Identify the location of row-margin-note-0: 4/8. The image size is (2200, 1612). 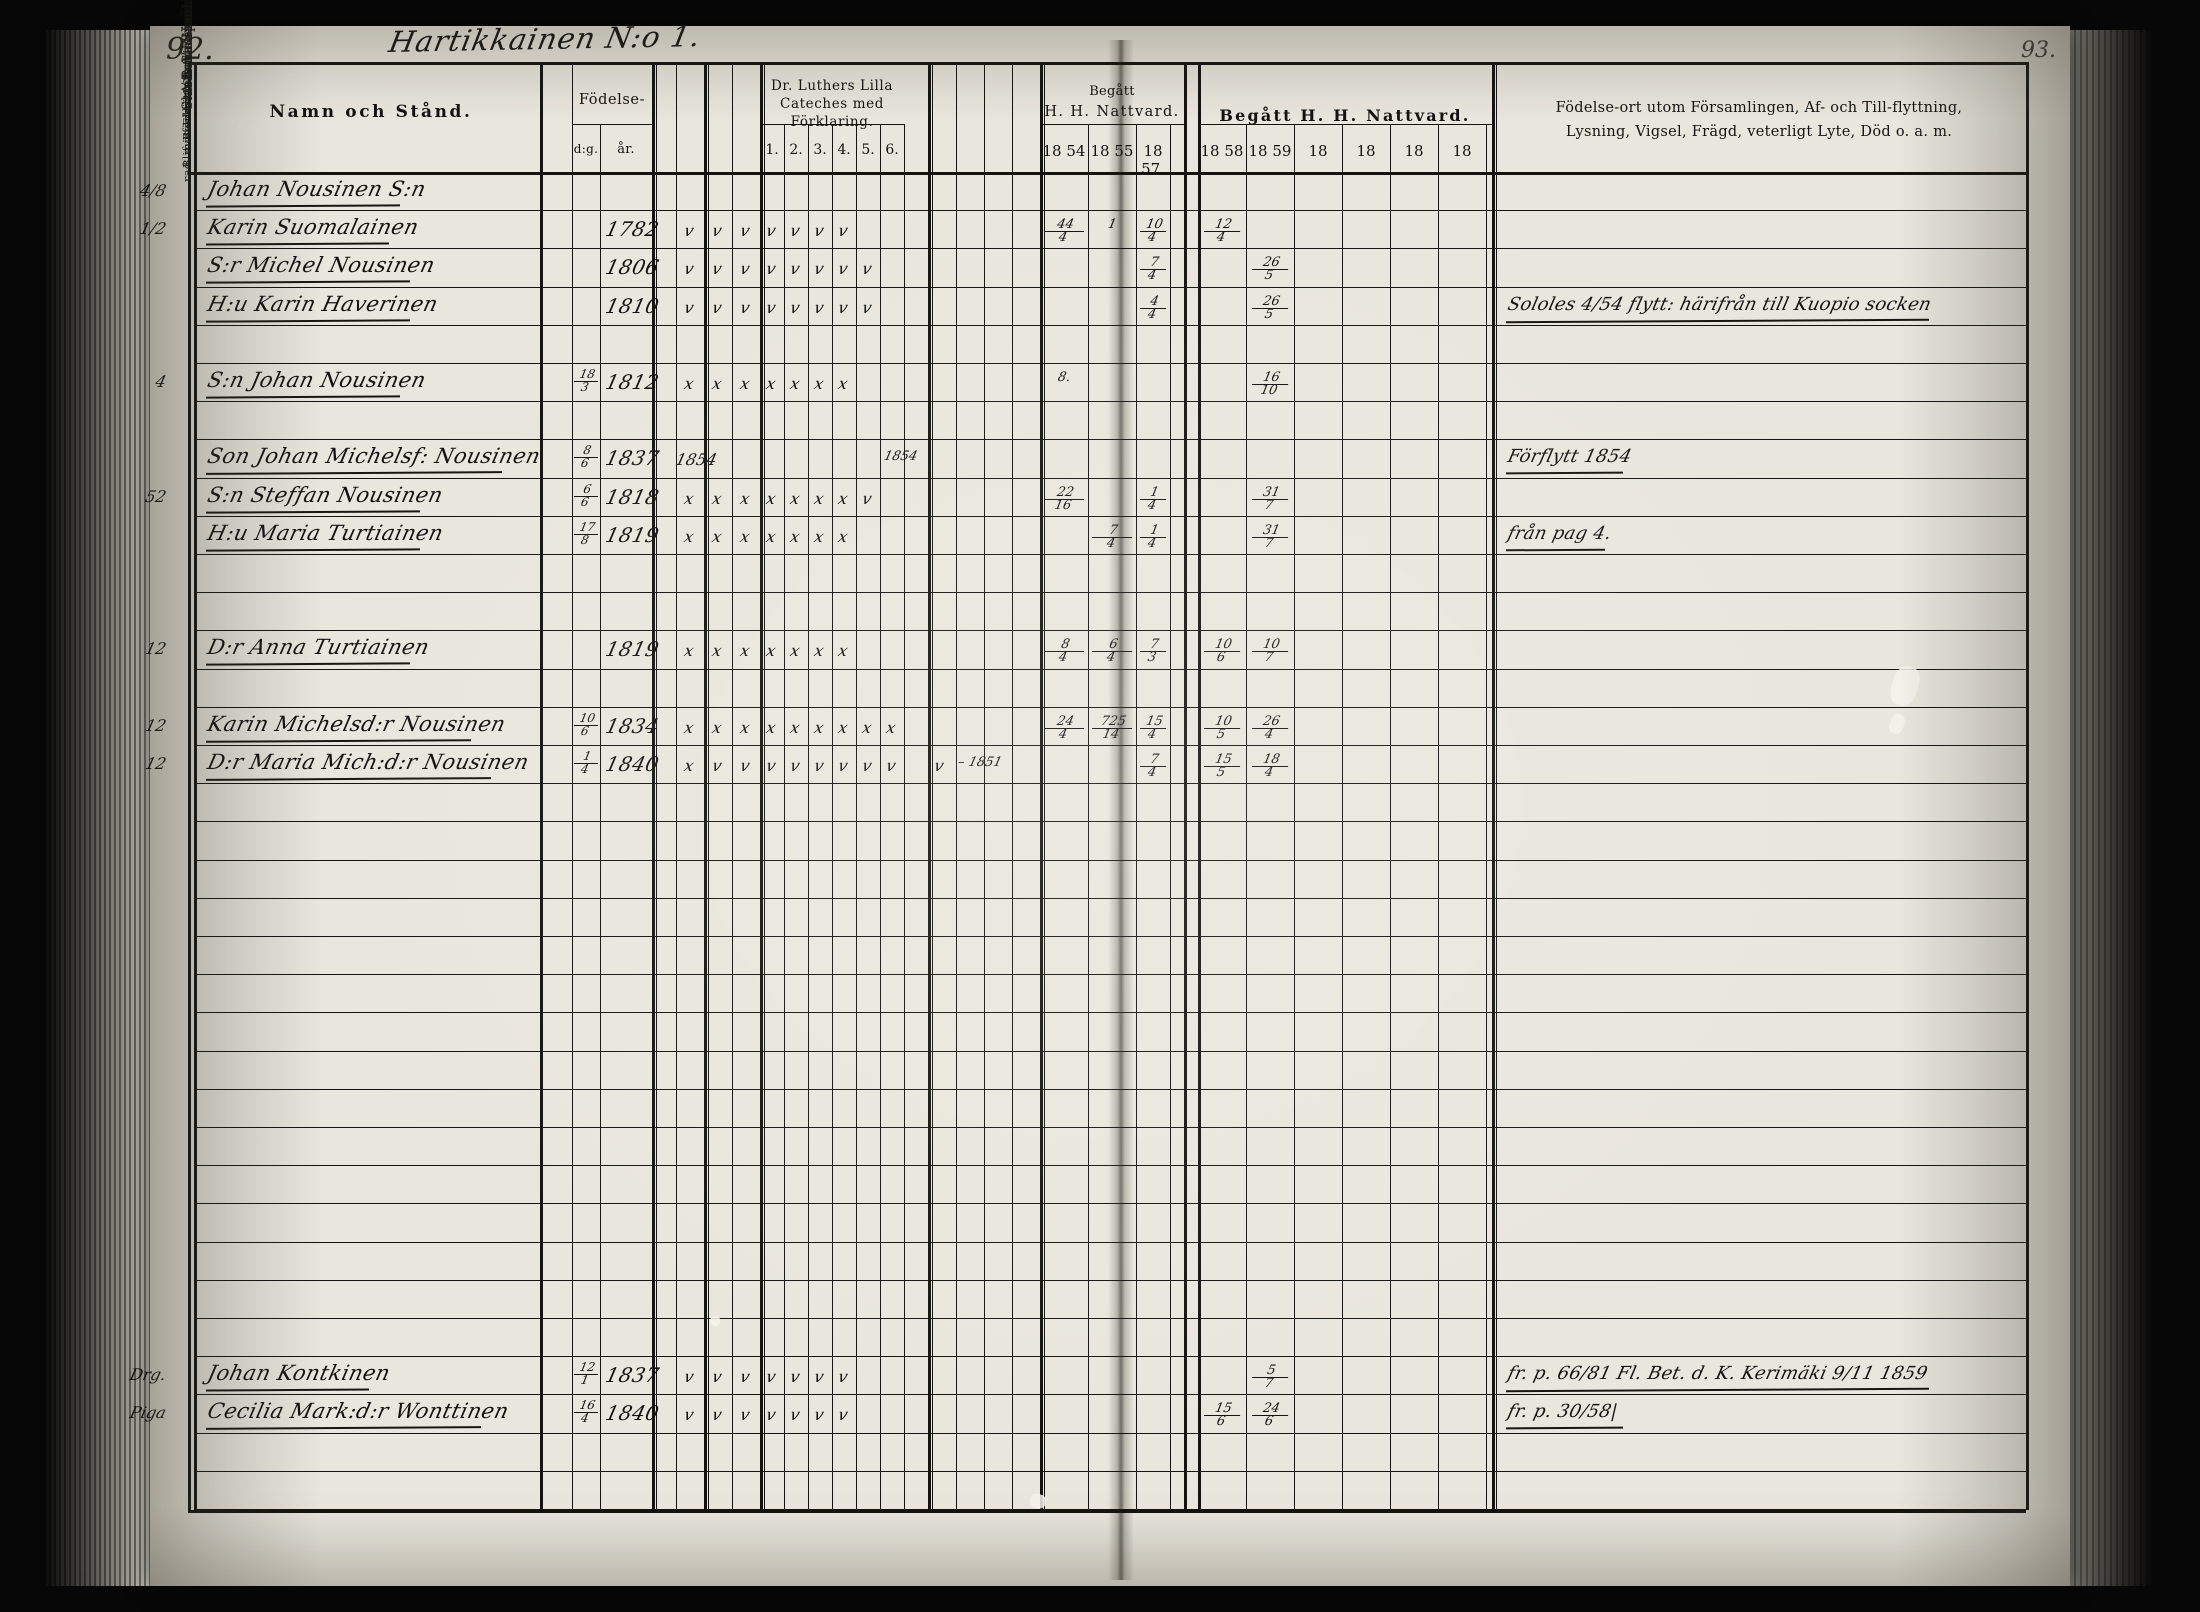
(153, 190).